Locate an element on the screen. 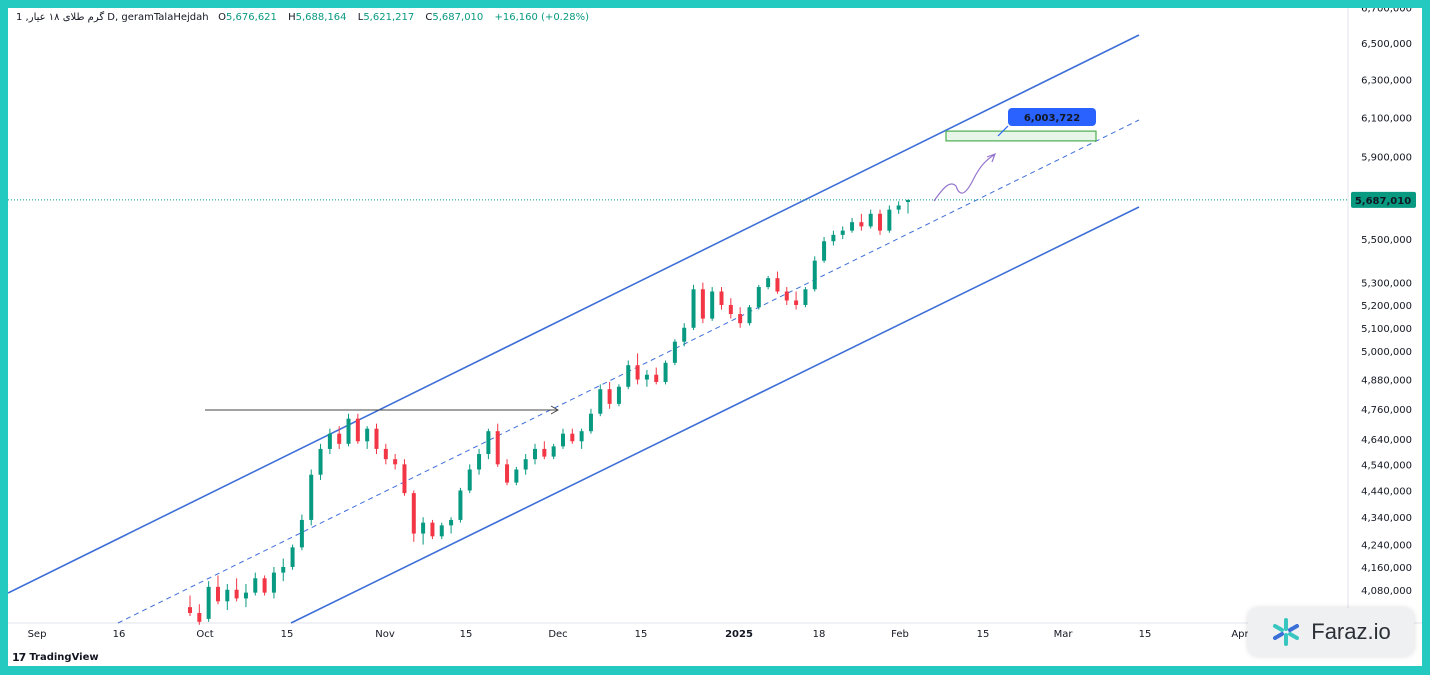 Image resolution: width=1430 pixels, height=675 pixels. tradingview-label: TradingView is located at coordinates (64, 657).